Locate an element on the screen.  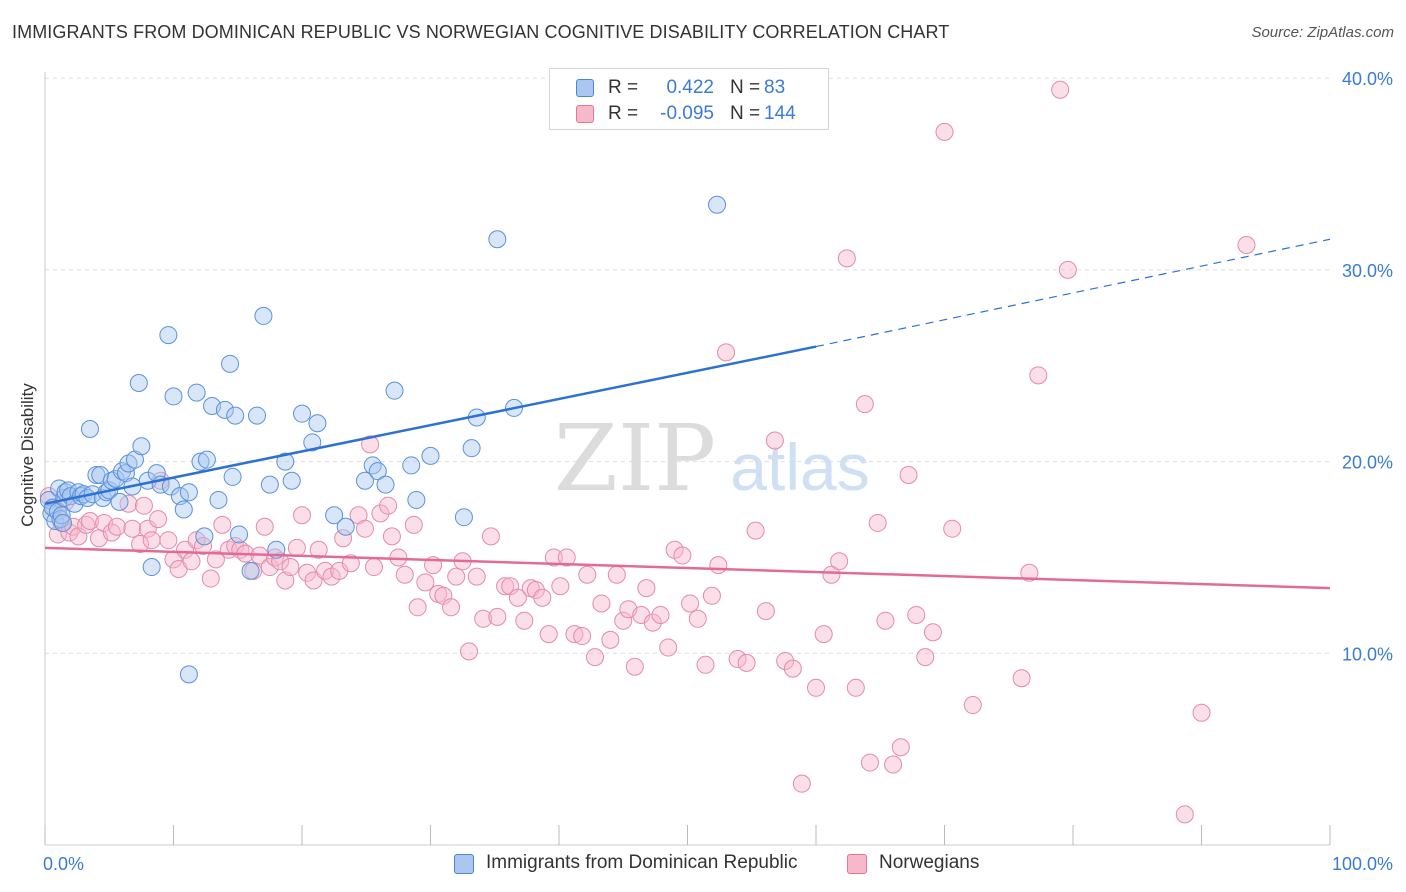
watermark: ZIP atlas is located at coordinates (712, 458).